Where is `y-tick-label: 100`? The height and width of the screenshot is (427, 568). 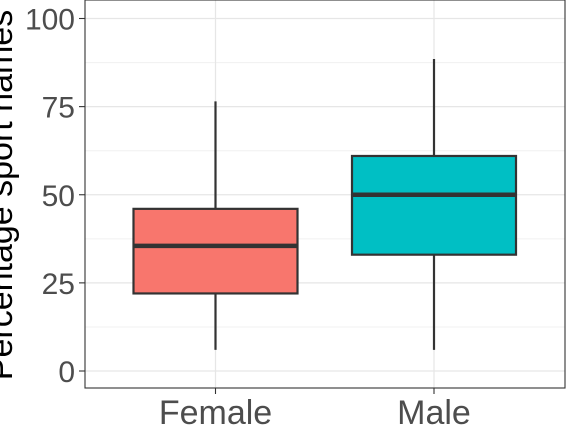
y-tick-label: 100 is located at coordinates (50, 20).